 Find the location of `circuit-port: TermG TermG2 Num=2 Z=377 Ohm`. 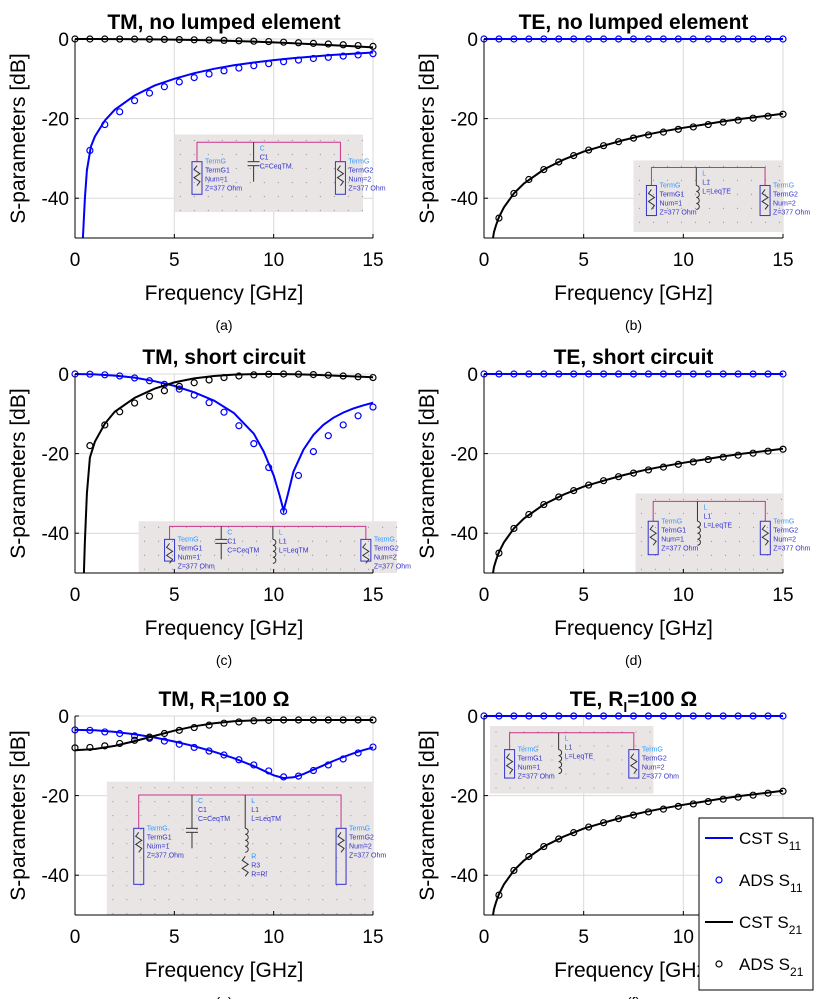

circuit-port: TermG TermG2 Num=2 Z=377 Ohm is located at coordinates (360, 855).